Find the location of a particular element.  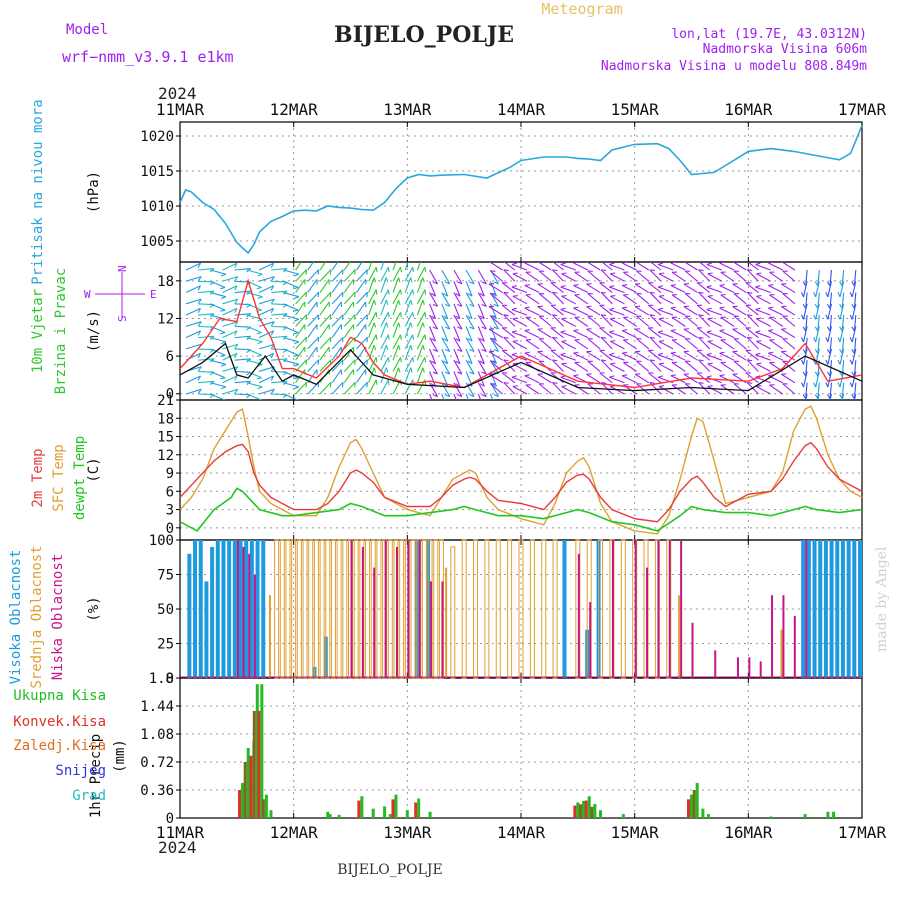

precip-conv-bar is located at coordinates (392, 808).